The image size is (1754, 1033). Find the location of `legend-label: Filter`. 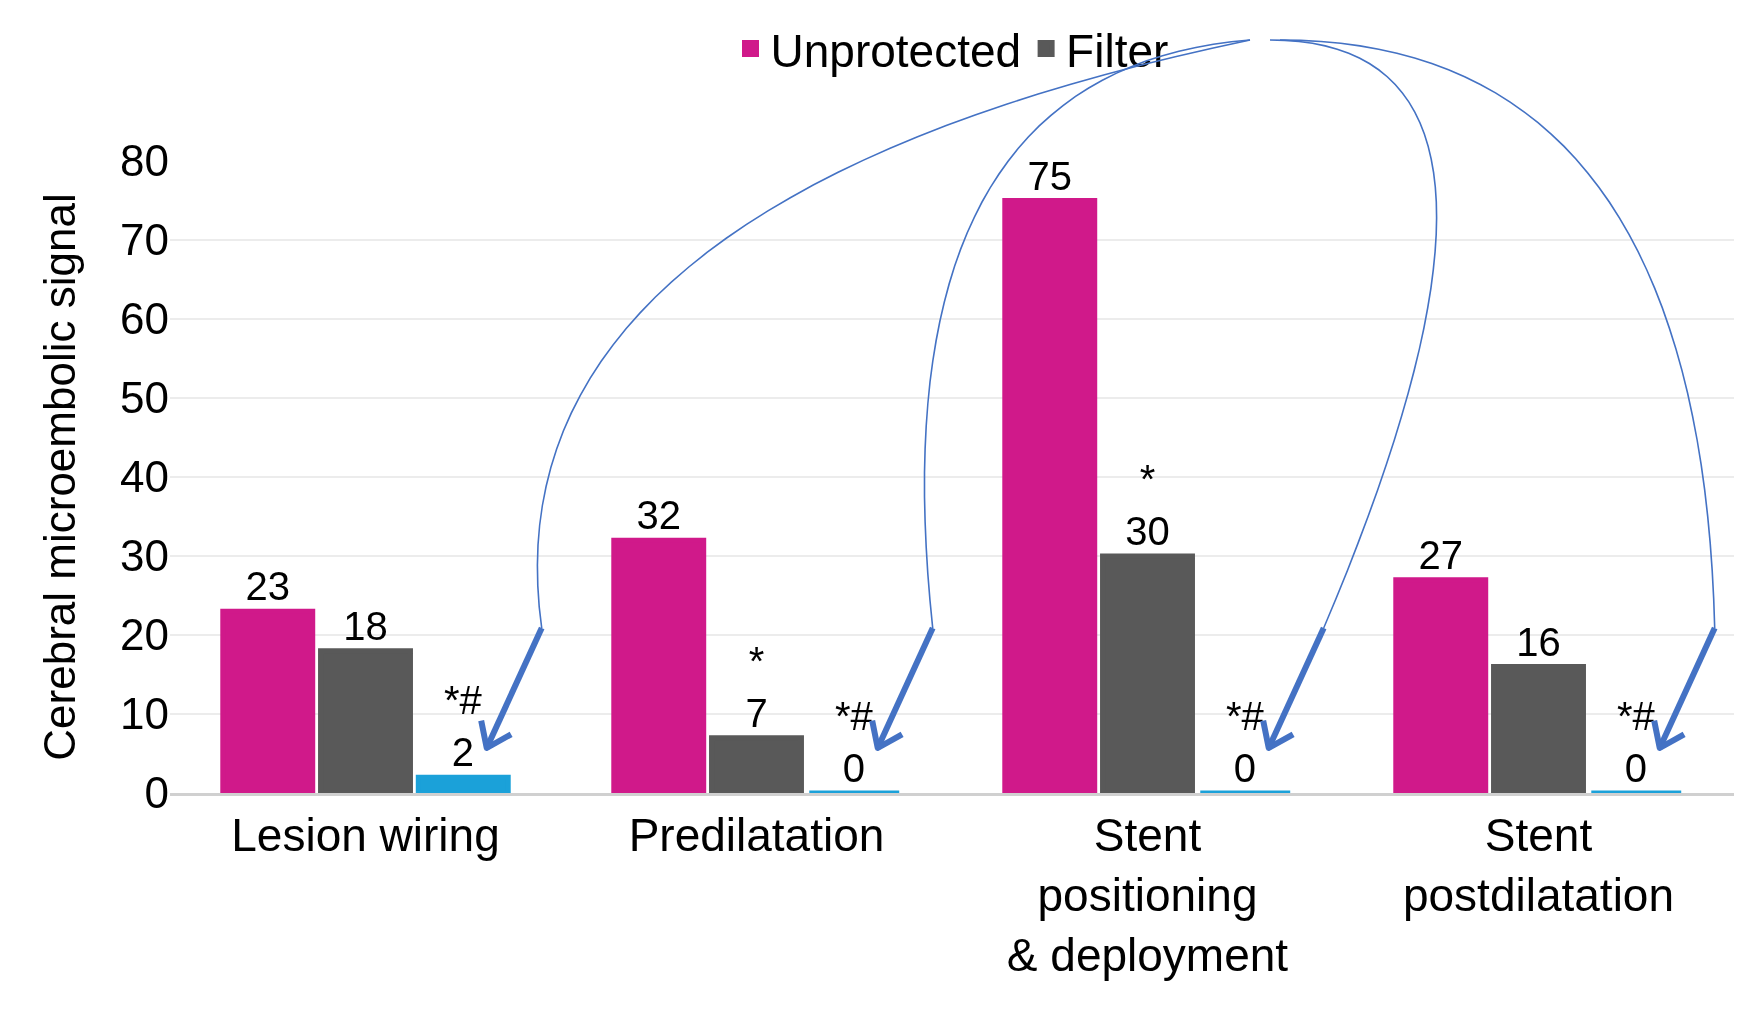

legend-label: Filter is located at coordinates (1117, 50).